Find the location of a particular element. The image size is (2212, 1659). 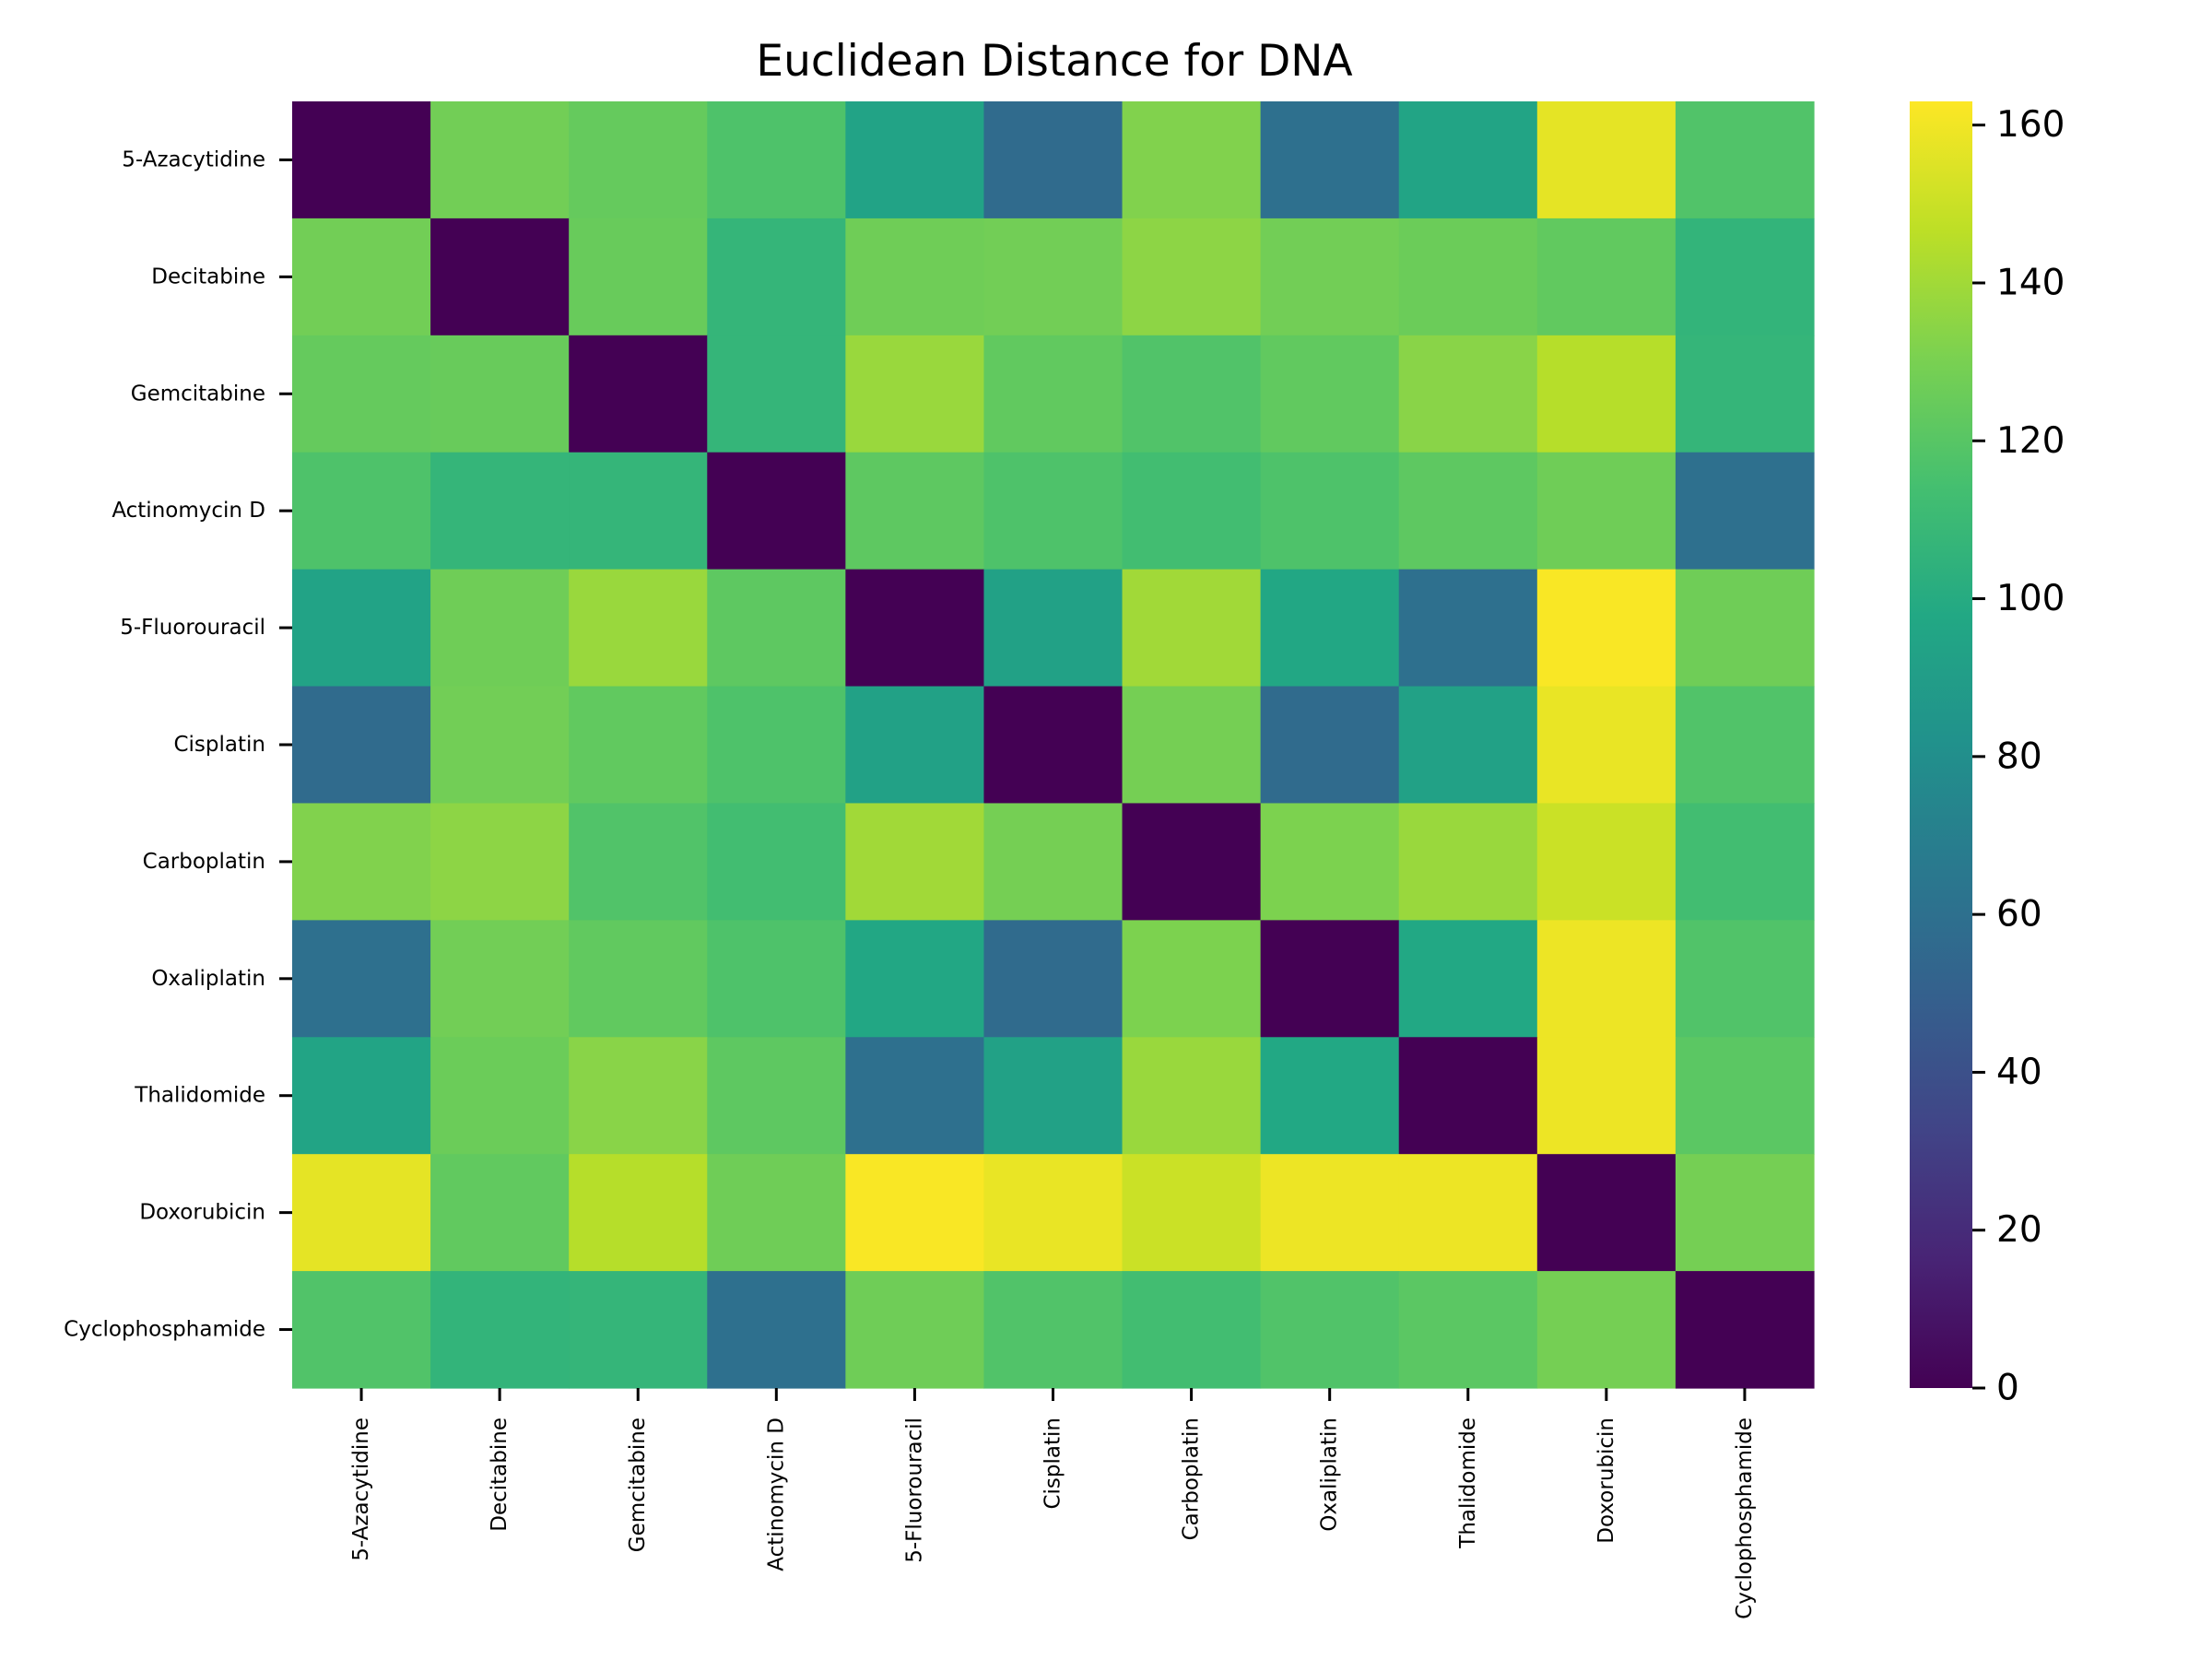

heatmap-cell-cyclophosphamide-decitabine is located at coordinates (500, 1330).